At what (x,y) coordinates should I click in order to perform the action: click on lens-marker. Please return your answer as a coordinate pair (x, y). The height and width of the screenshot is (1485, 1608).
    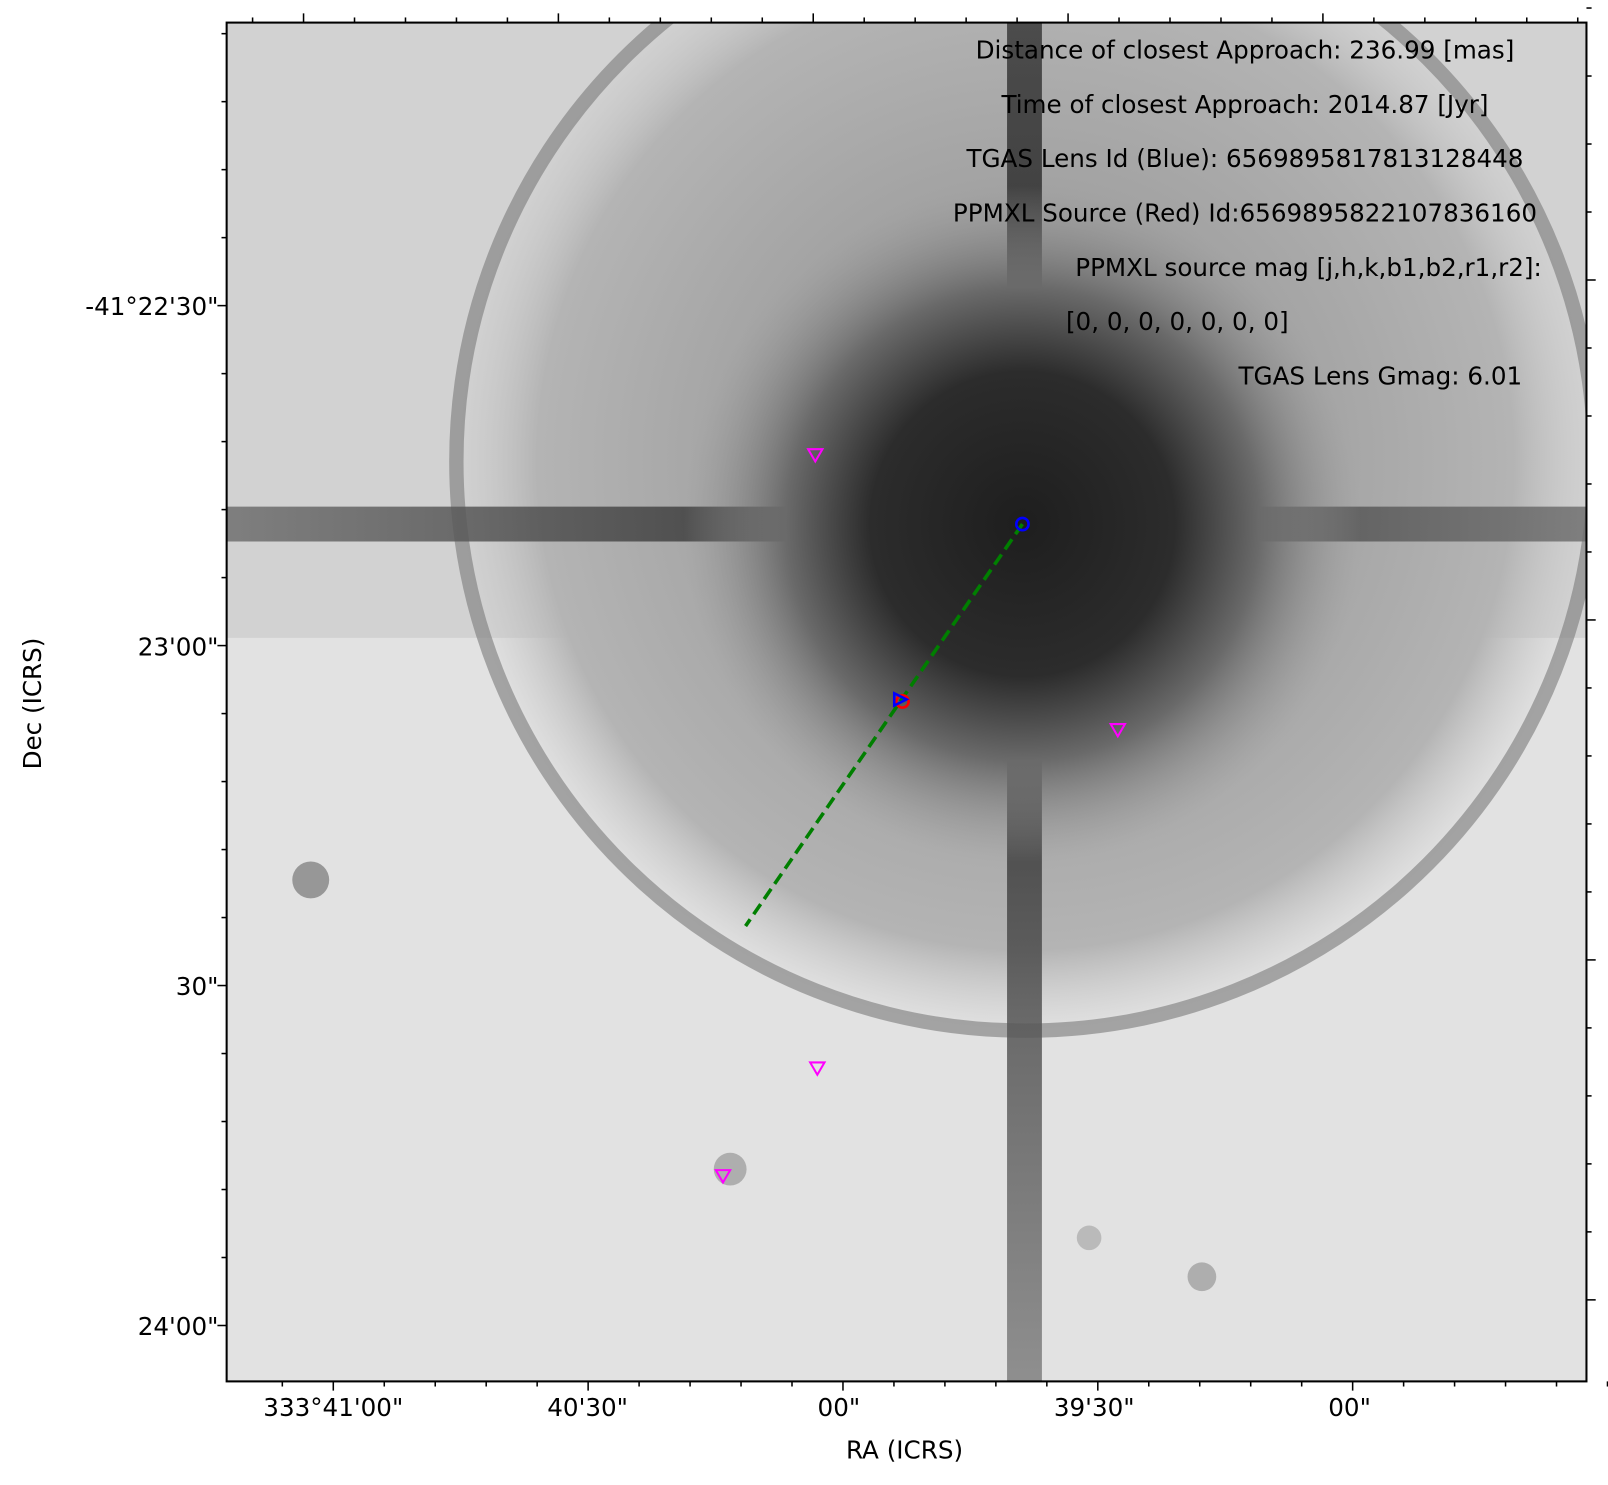
    Looking at the image, I should click on (1022, 524).